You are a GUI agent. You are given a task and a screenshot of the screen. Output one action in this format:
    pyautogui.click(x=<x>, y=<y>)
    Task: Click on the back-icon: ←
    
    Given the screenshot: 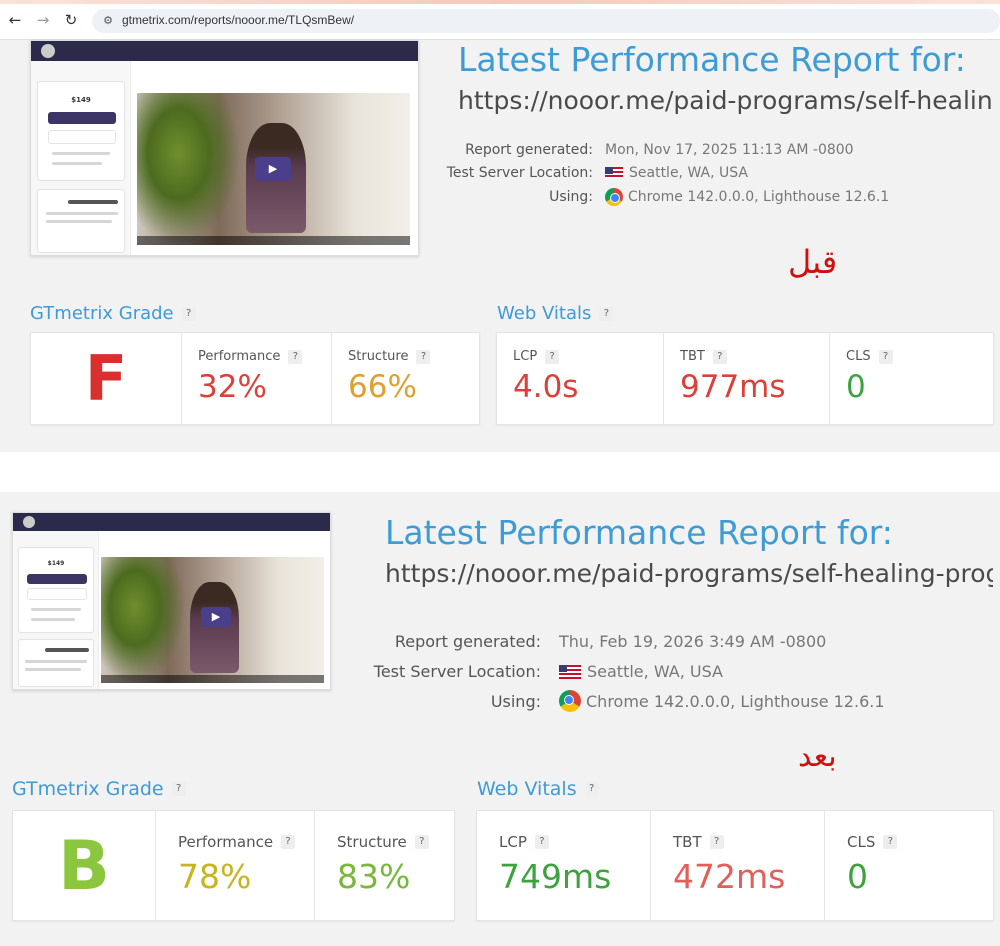 What is the action you would take?
    pyautogui.click(x=15, y=20)
    